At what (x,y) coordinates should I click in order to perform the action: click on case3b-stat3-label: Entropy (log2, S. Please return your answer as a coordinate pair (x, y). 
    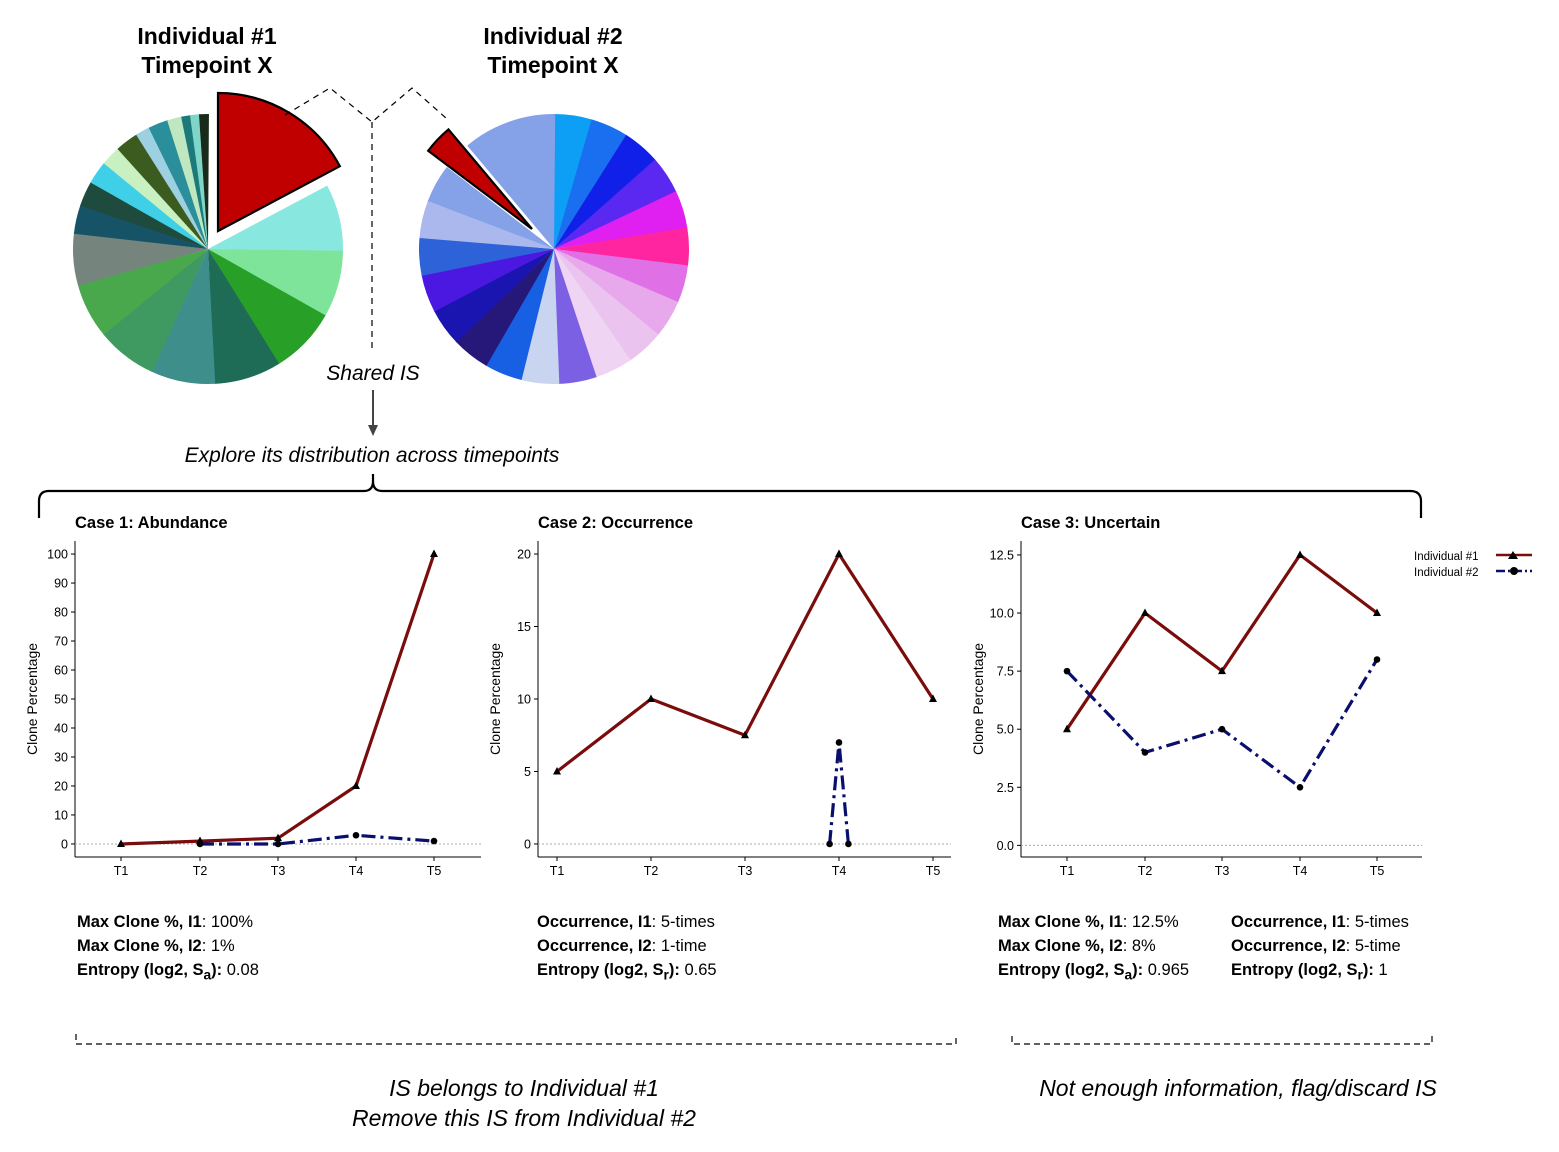
    Looking at the image, I should click on (1294, 970).